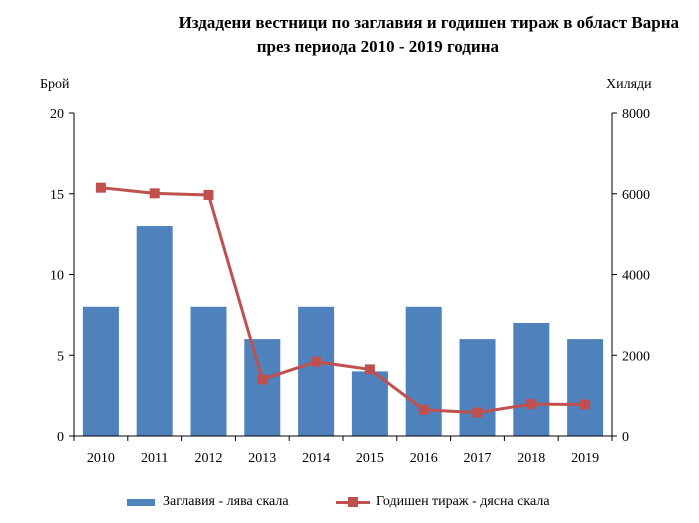 The width and height of the screenshot is (699, 523). Describe the element at coordinates (57, 276) in the screenshot. I see `left-tick-label: 10` at that location.